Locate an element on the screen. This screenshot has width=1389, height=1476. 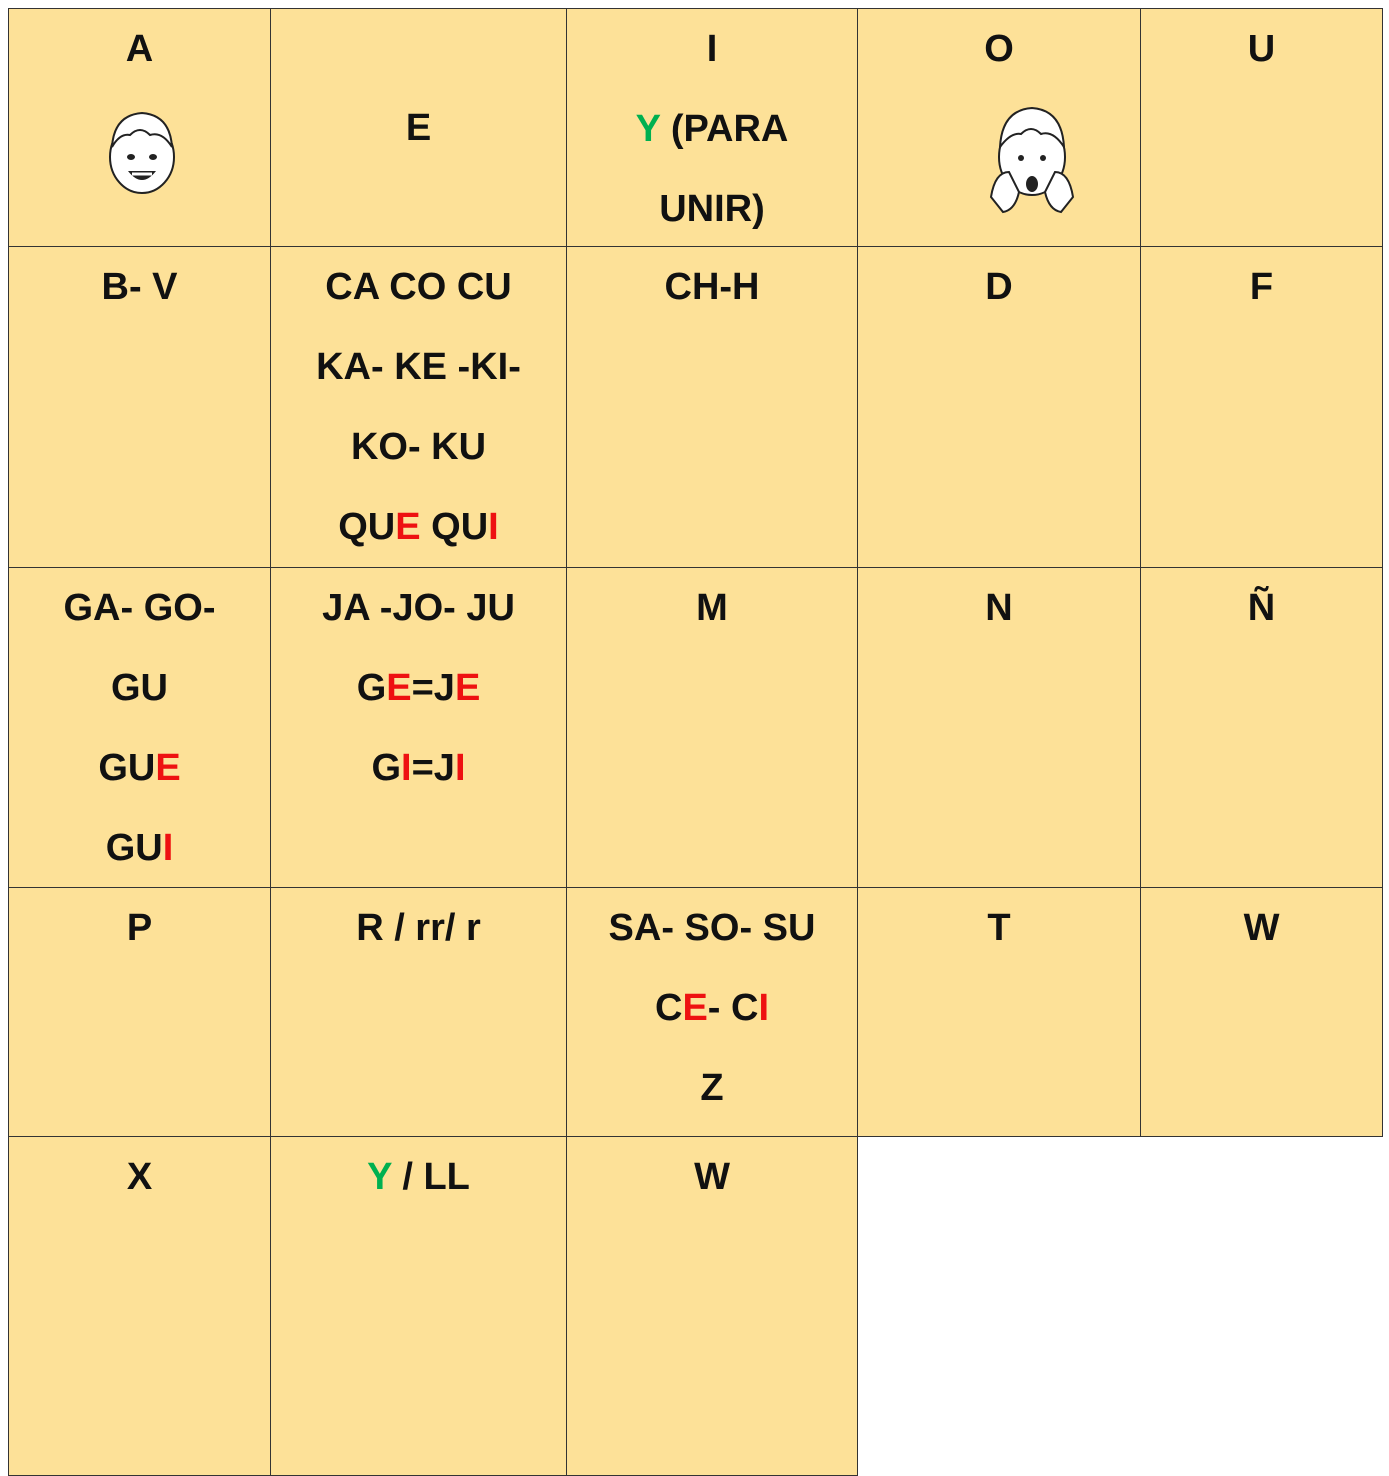
table-cell: I Y (PARA UNIR) is located at coordinates (712, 127).